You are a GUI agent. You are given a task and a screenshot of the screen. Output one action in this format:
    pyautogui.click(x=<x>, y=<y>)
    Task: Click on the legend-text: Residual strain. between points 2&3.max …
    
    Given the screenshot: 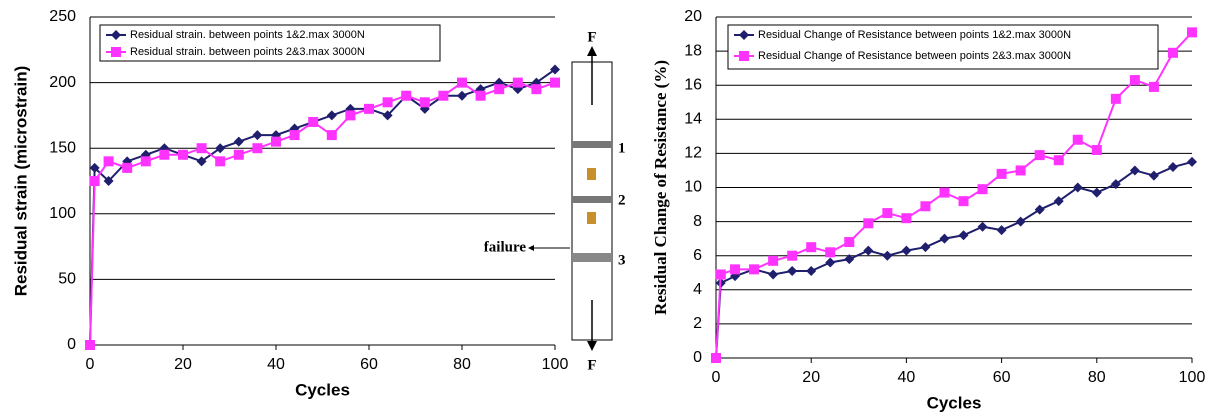 What is the action you would take?
    pyautogui.click(x=247, y=52)
    